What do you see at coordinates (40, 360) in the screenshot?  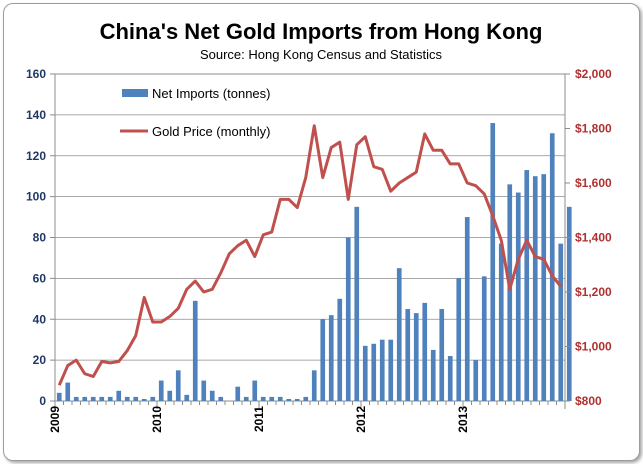 I see `left-tick-label: 20` at bounding box center [40, 360].